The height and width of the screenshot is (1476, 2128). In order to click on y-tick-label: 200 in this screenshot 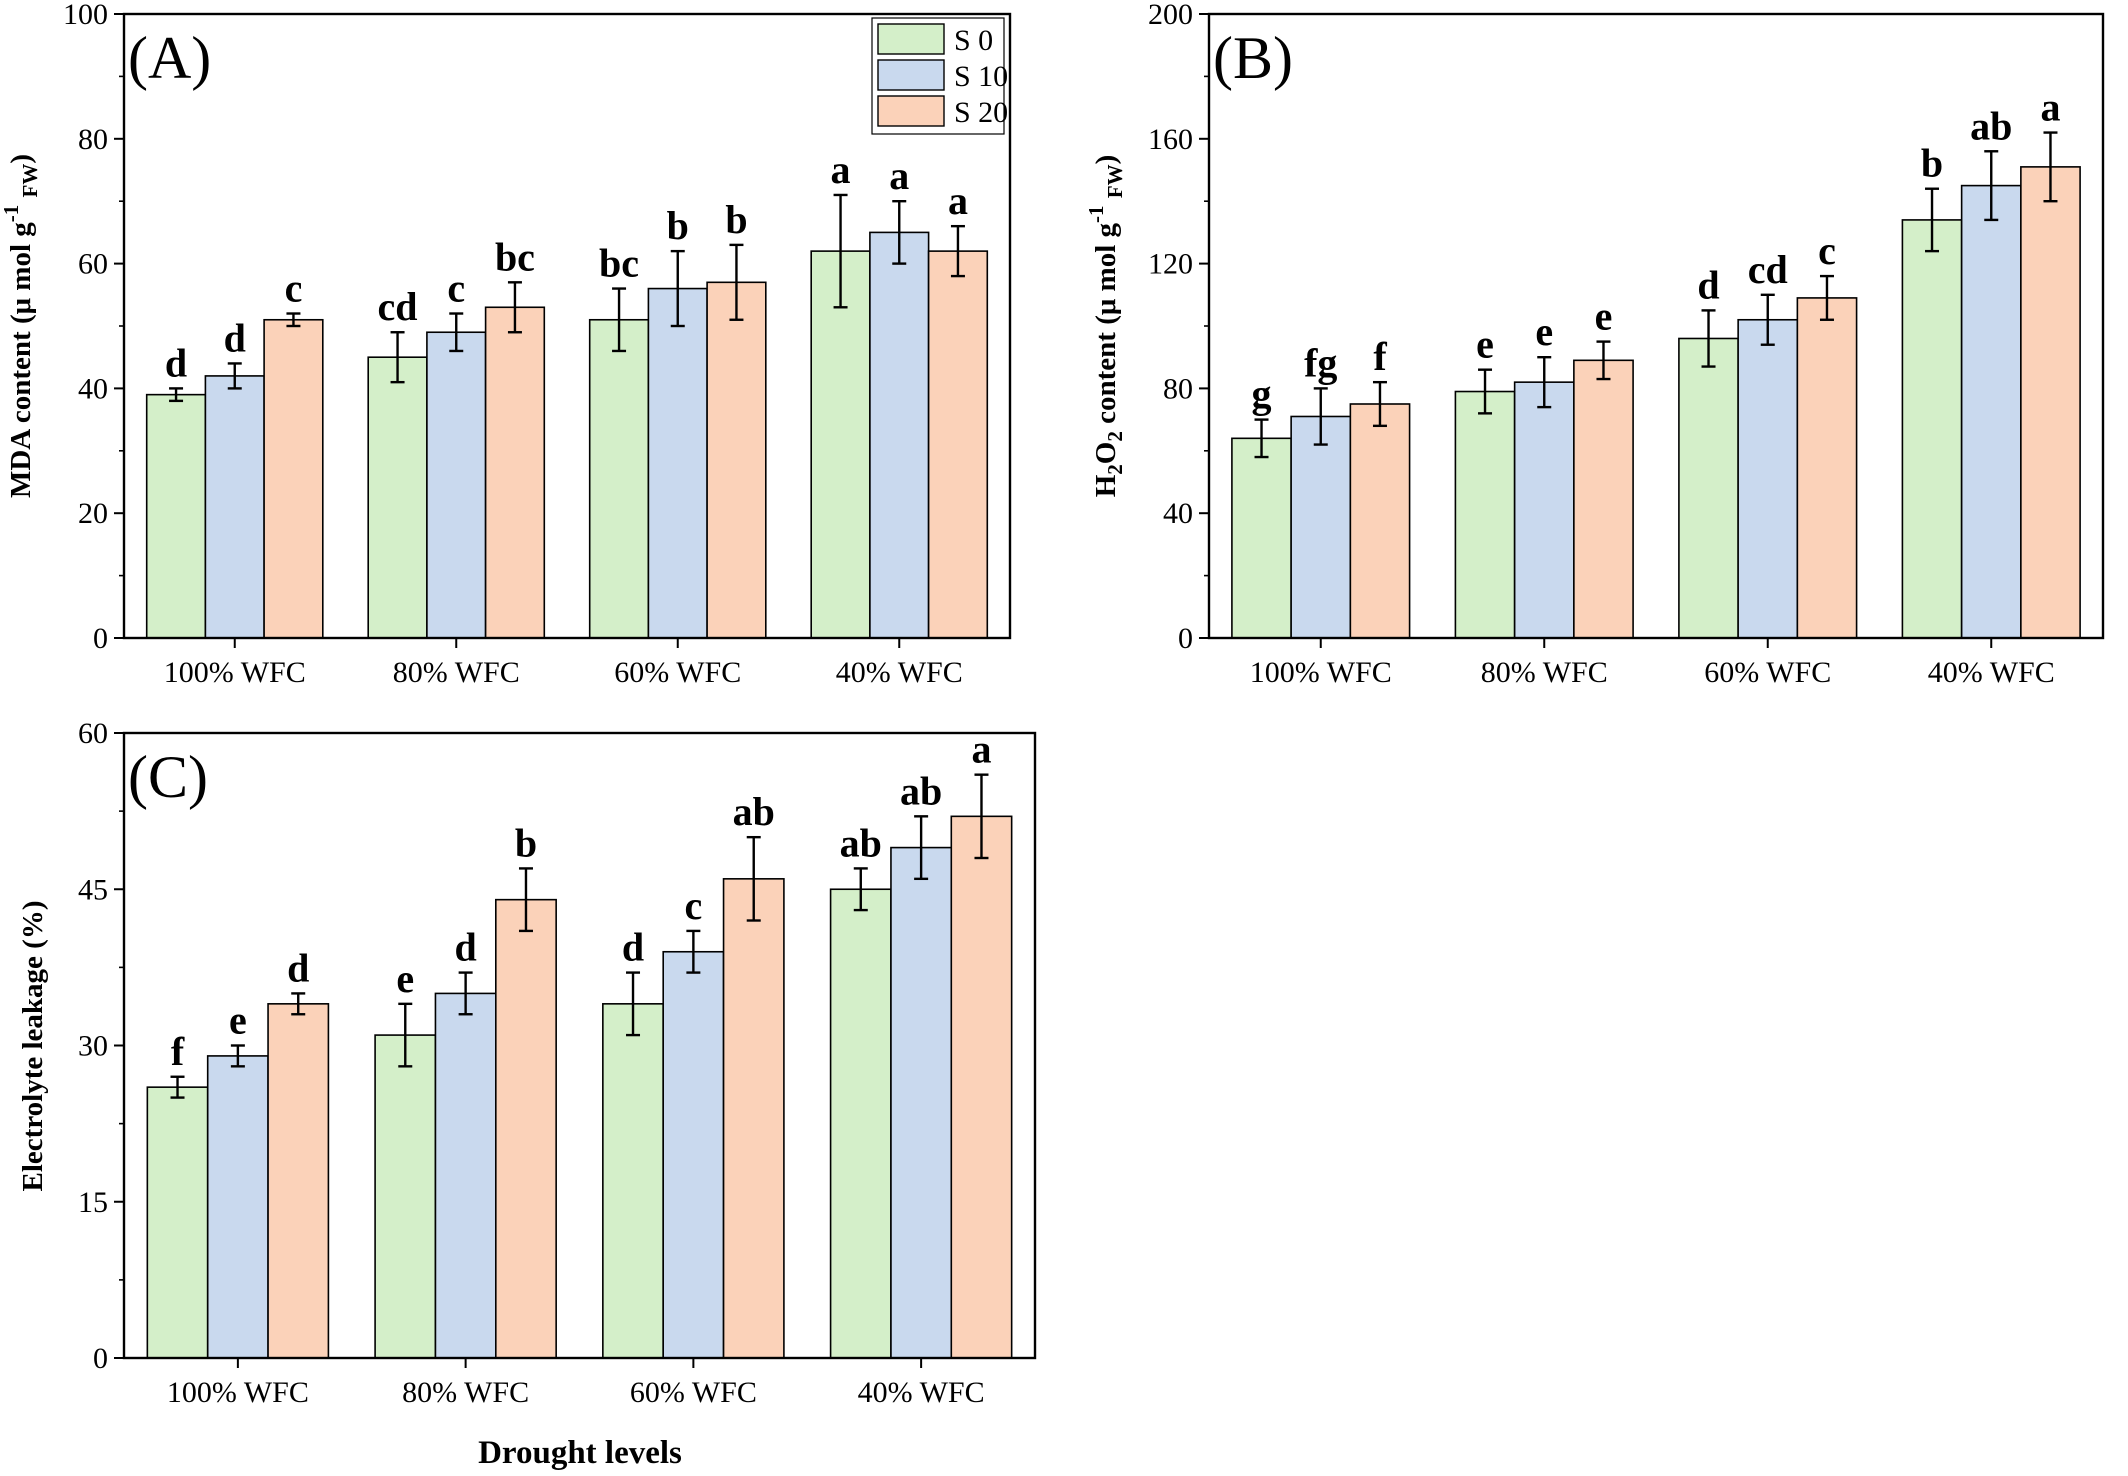, I will do `click(1170, 15)`.